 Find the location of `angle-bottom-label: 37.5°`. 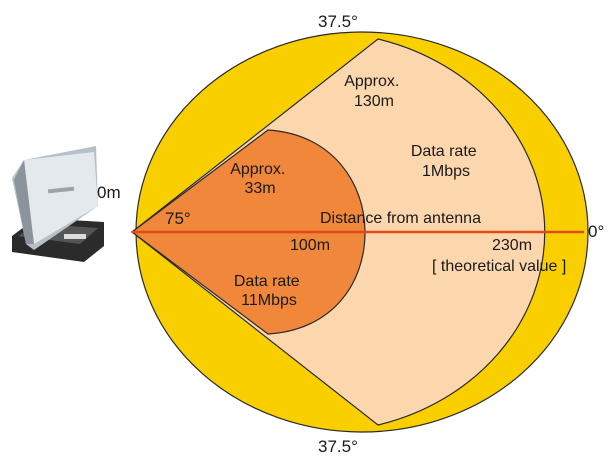

angle-bottom-label: 37.5° is located at coordinates (338, 446).